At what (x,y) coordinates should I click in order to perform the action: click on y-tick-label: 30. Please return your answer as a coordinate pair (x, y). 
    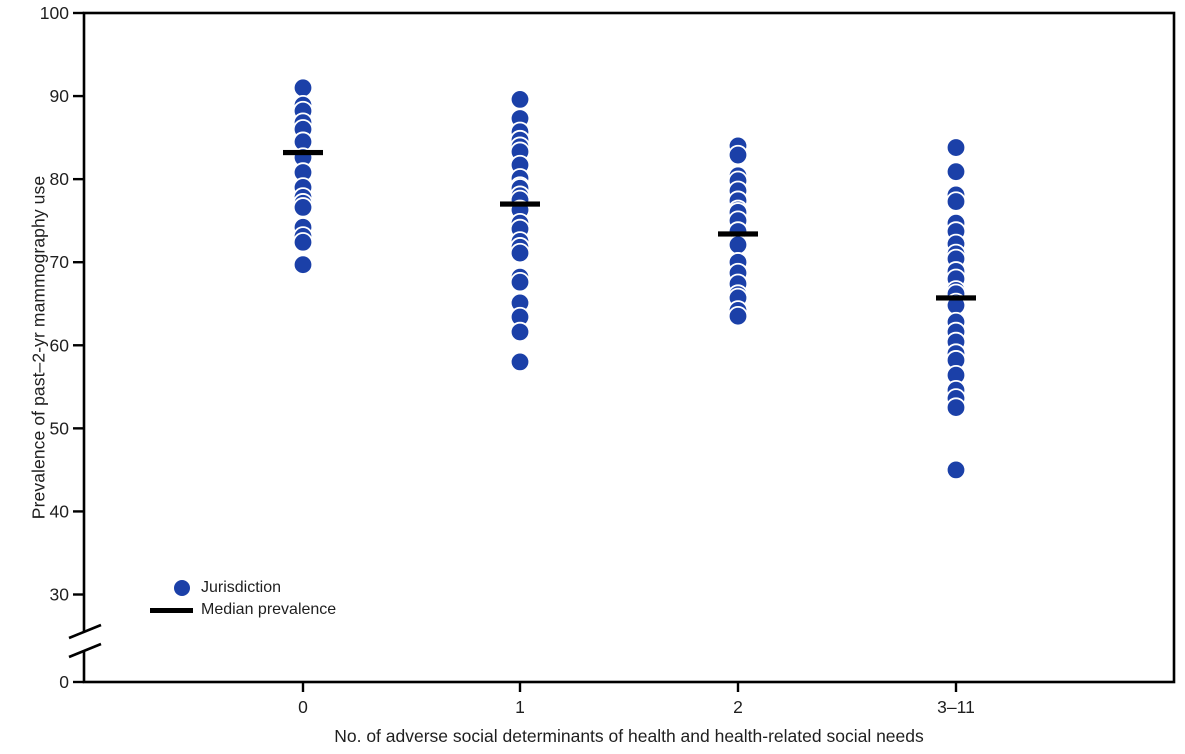
    Looking at the image, I should click on (60, 595).